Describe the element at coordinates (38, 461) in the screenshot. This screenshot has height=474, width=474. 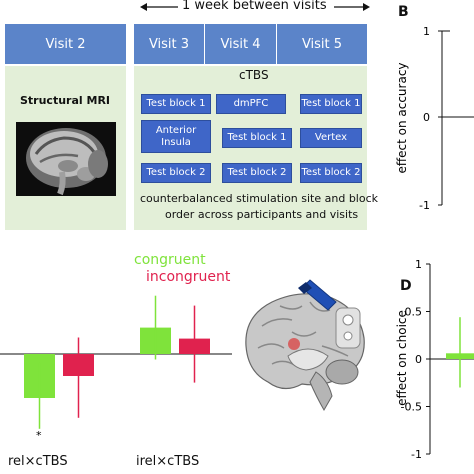
I see `chart-c-category-rel: rel×cTBS` at that location.